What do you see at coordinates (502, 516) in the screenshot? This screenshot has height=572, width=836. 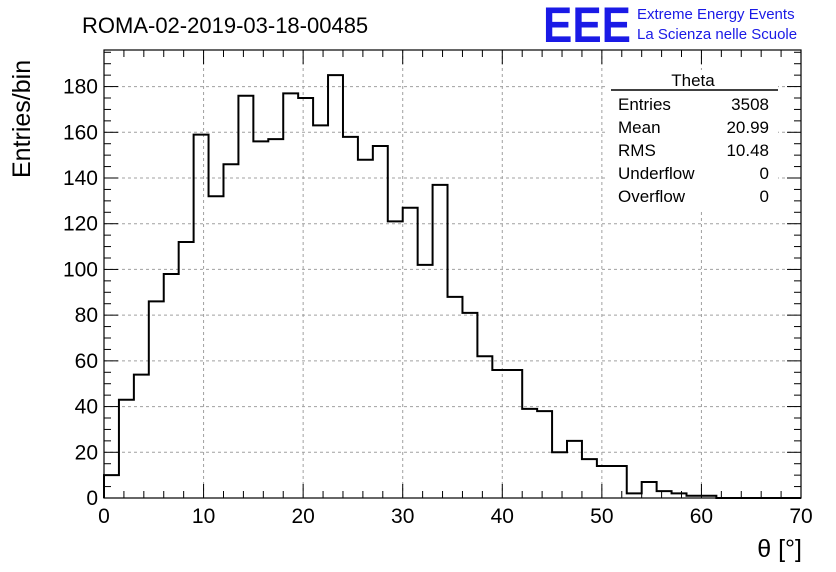 I see `x-tick-label: 40` at bounding box center [502, 516].